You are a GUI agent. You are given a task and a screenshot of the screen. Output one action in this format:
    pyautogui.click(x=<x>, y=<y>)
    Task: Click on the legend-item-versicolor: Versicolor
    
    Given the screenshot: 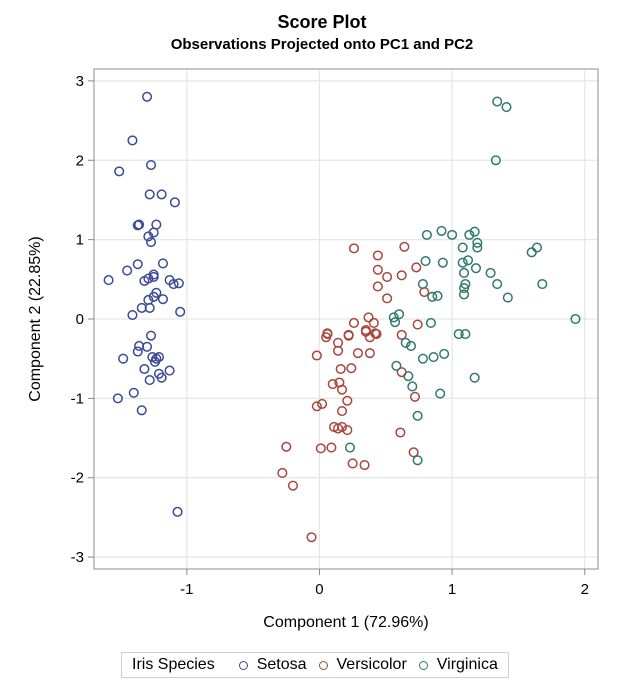 What is the action you would take?
    pyautogui.click(x=362, y=665)
    